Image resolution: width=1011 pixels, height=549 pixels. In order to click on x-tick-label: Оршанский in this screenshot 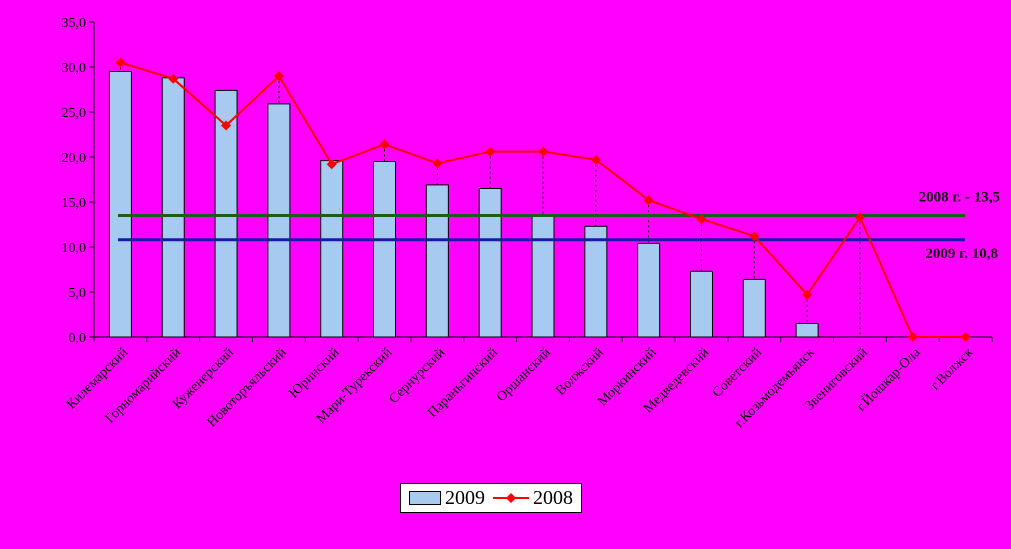, I will do `click(524, 375)`.